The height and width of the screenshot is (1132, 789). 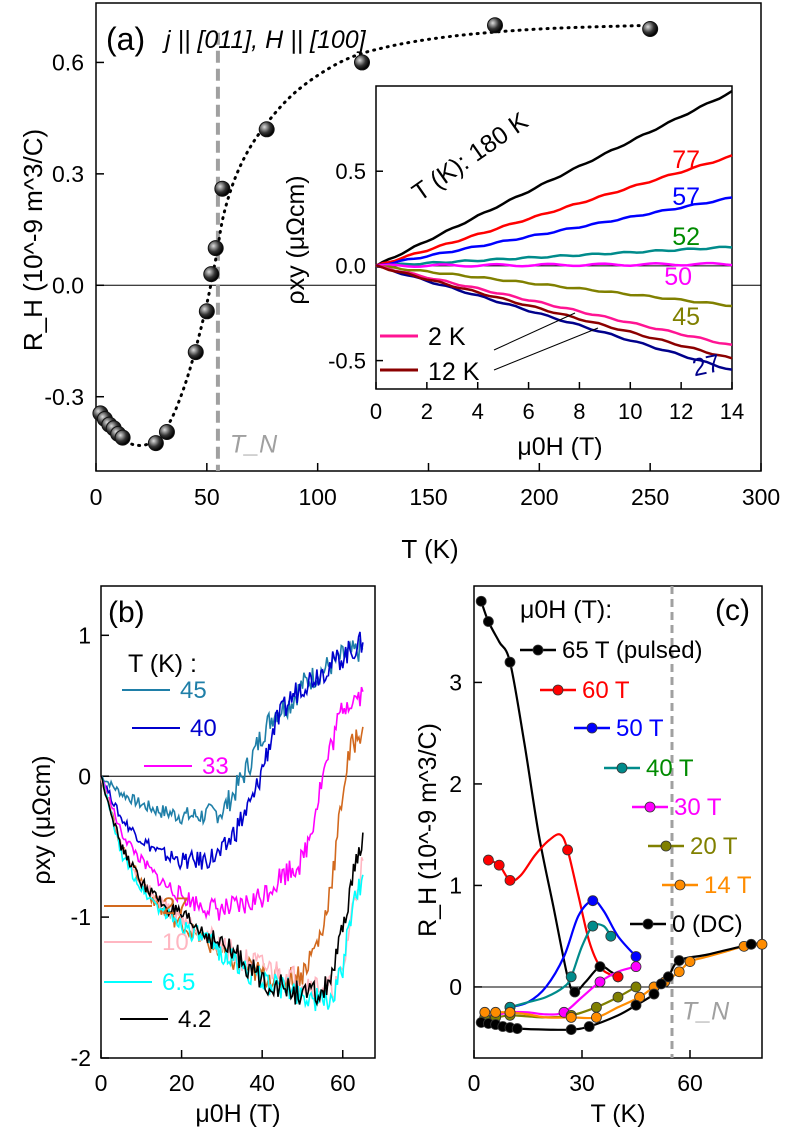 I want to click on panel-a-tn-label: T_N, so click(x=254, y=444).